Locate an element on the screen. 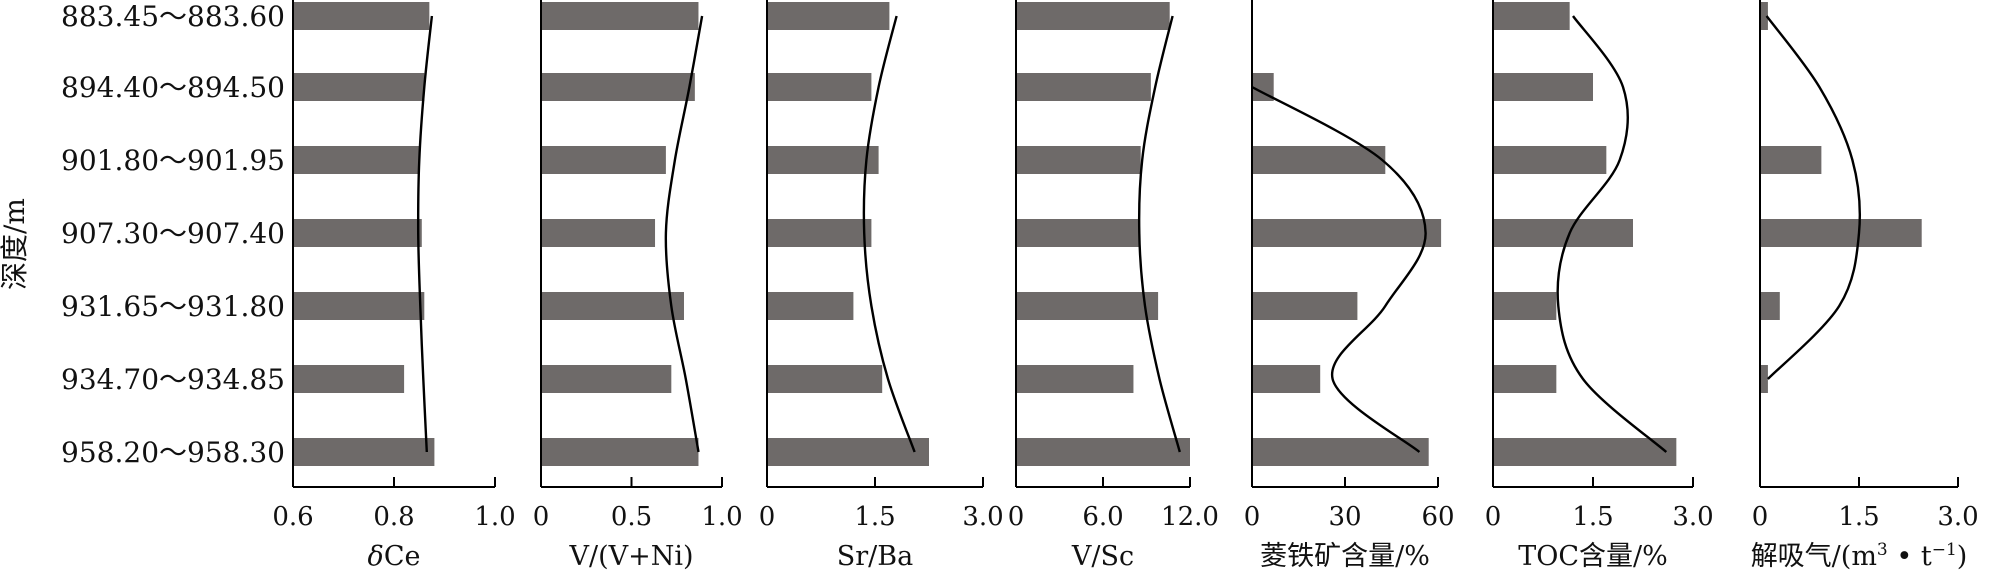 This screenshot has height=575, width=2001. panel-dce: 0.6 0.8 1.0 δCe is located at coordinates (394, 286).